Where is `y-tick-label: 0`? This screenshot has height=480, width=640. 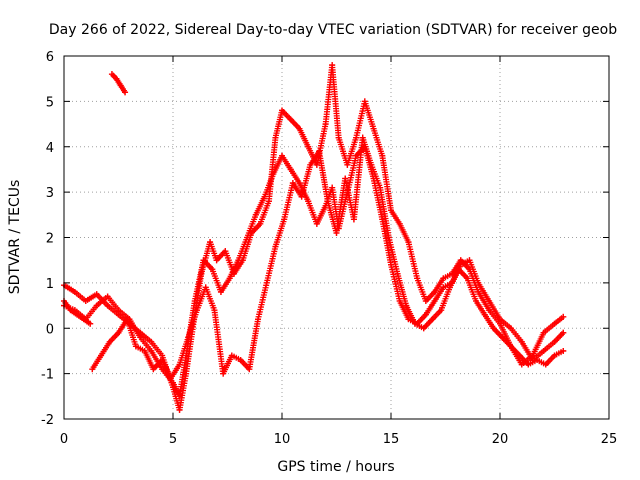
y-tick-label: 0 is located at coordinates (50, 329).